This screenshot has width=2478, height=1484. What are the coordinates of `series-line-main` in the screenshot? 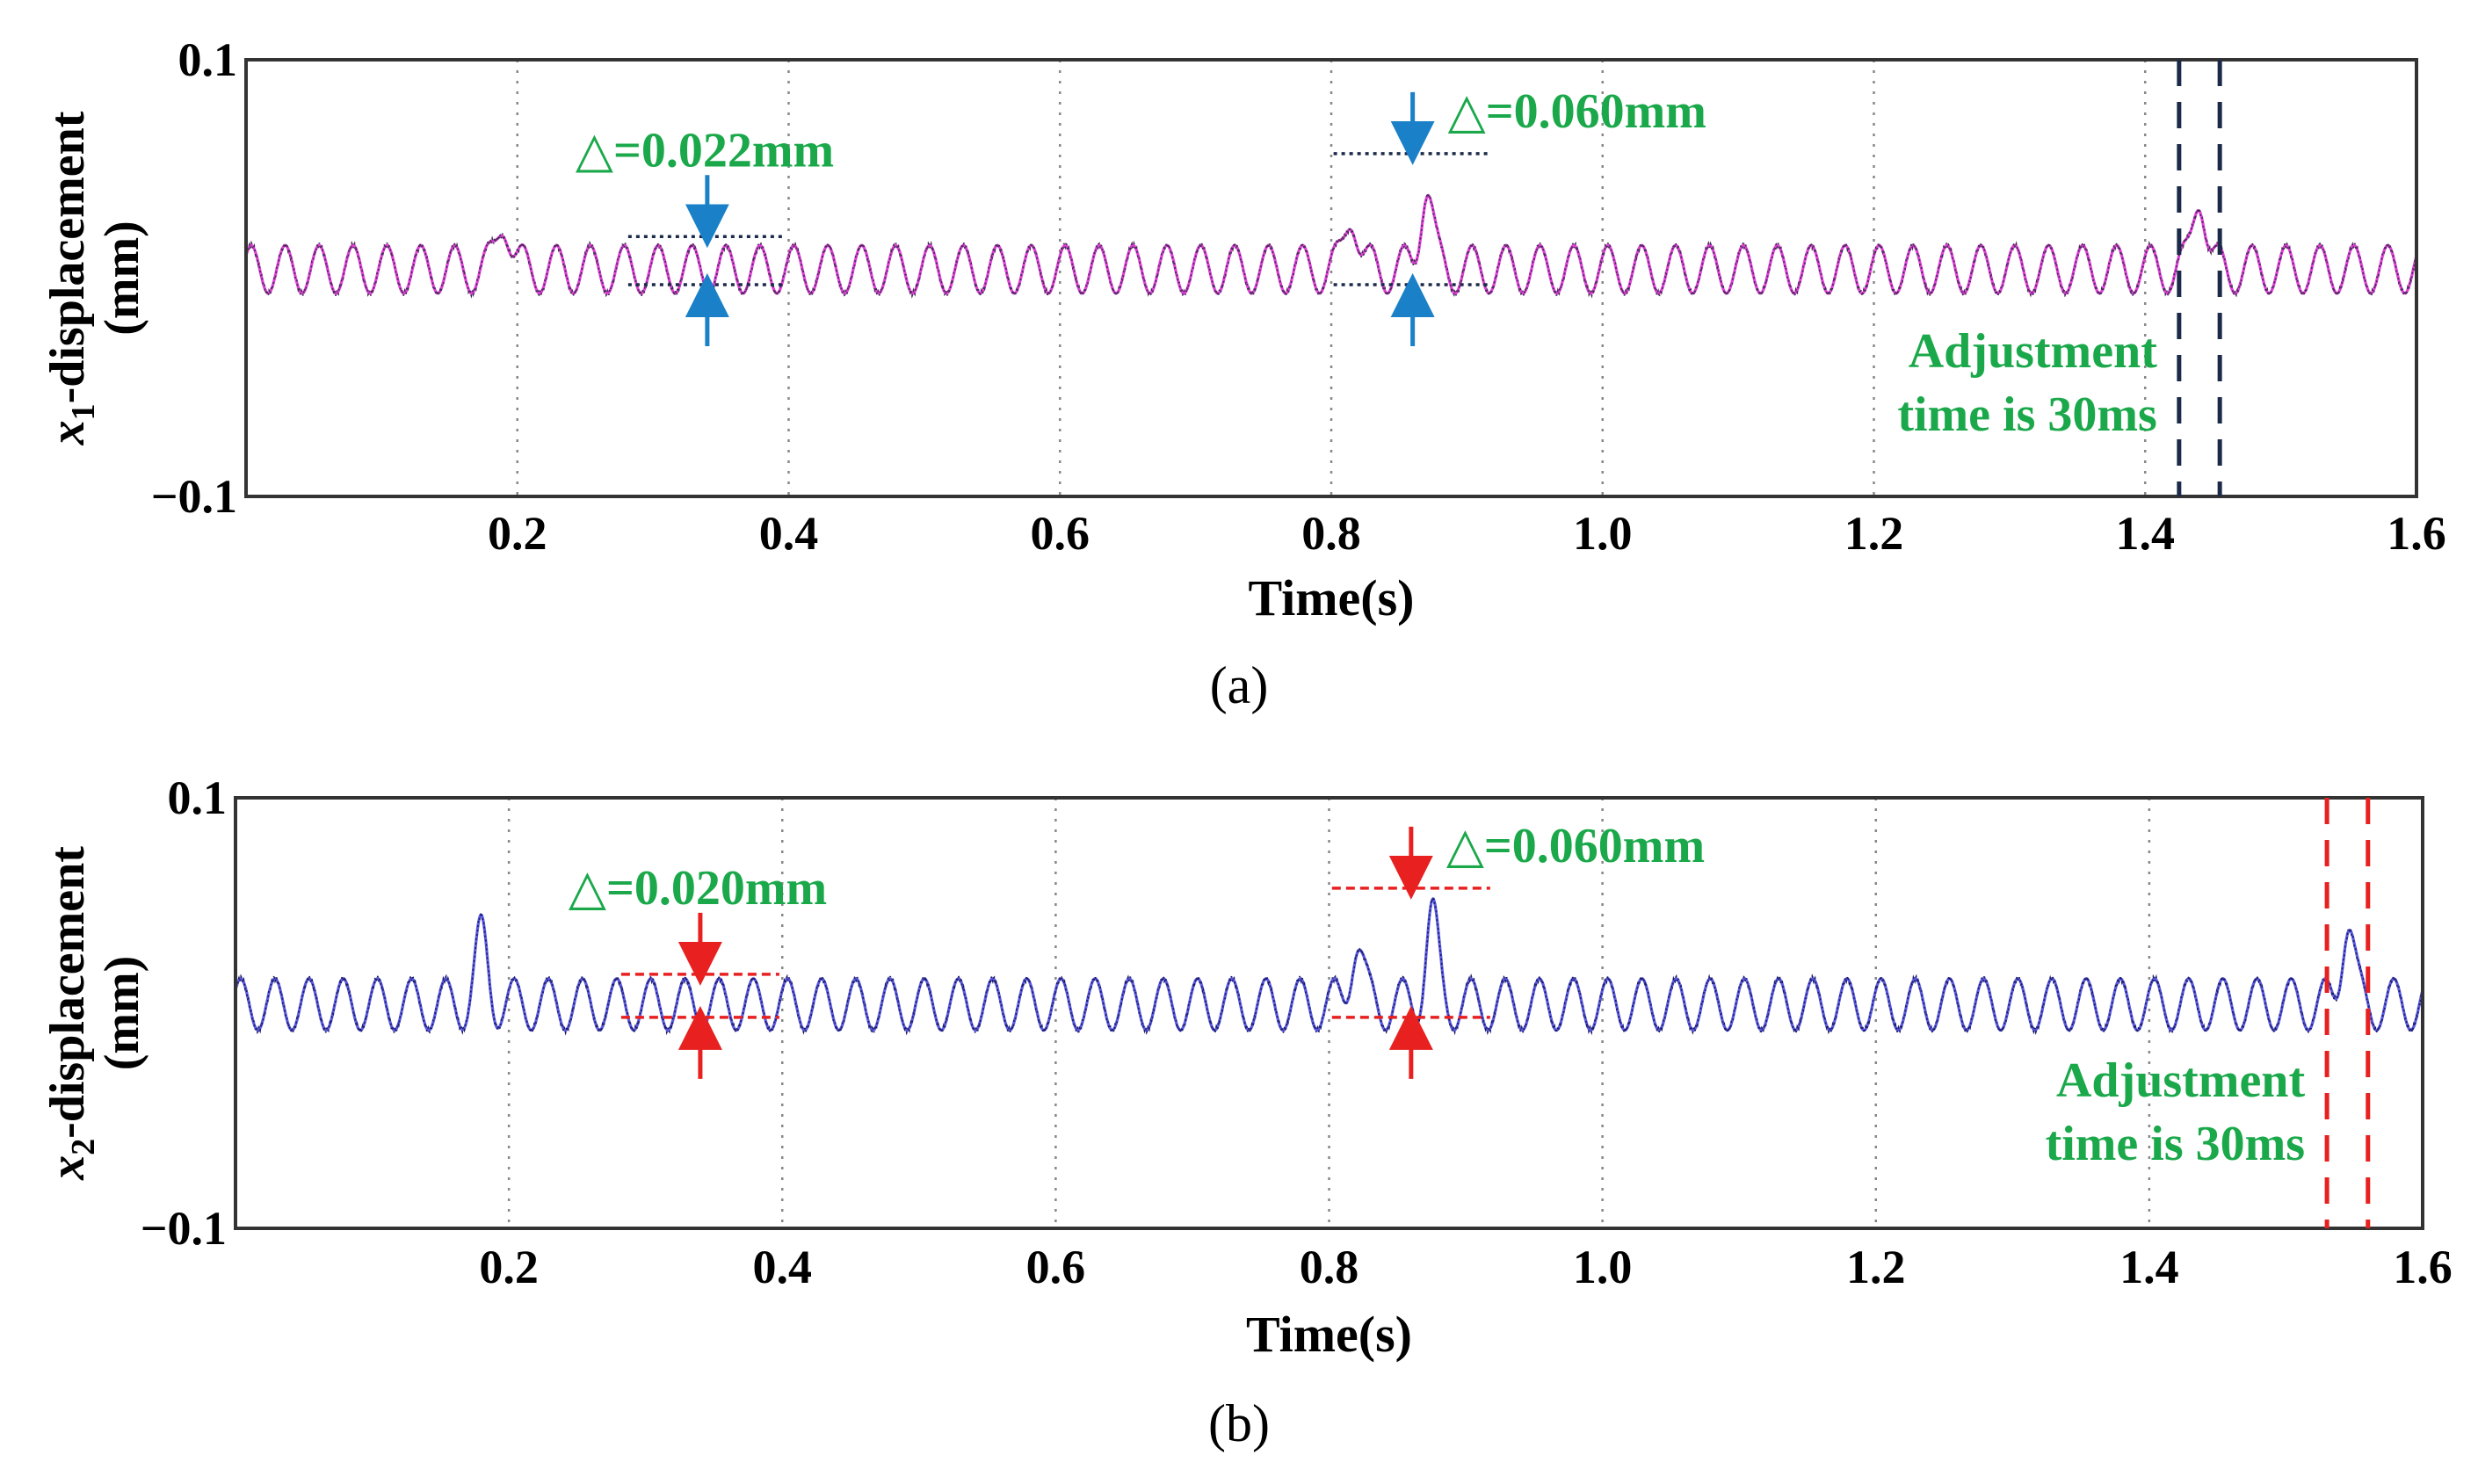 It's located at (1331, 244).